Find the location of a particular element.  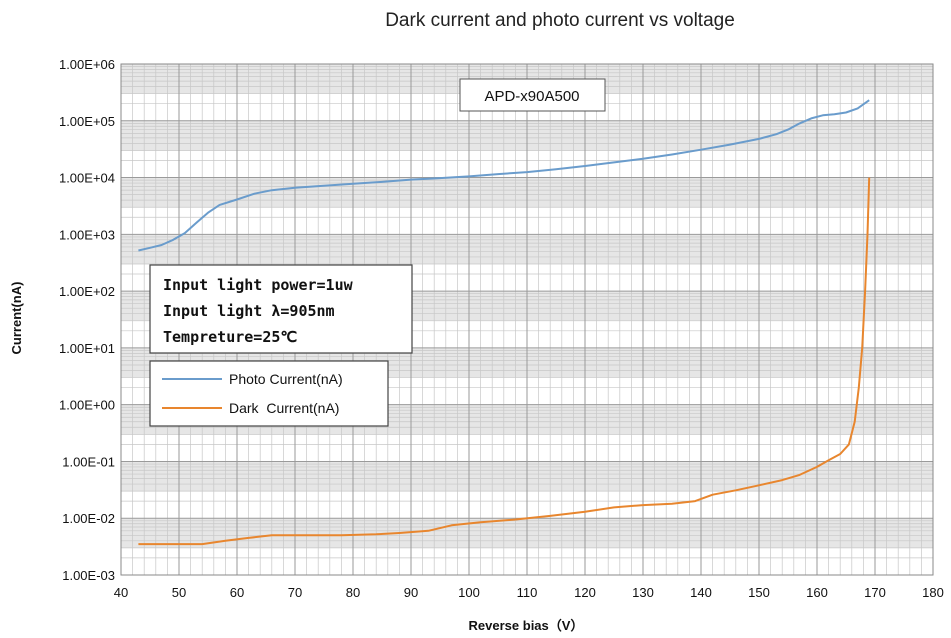

x-tick-label: 90 is located at coordinates (411, 592).